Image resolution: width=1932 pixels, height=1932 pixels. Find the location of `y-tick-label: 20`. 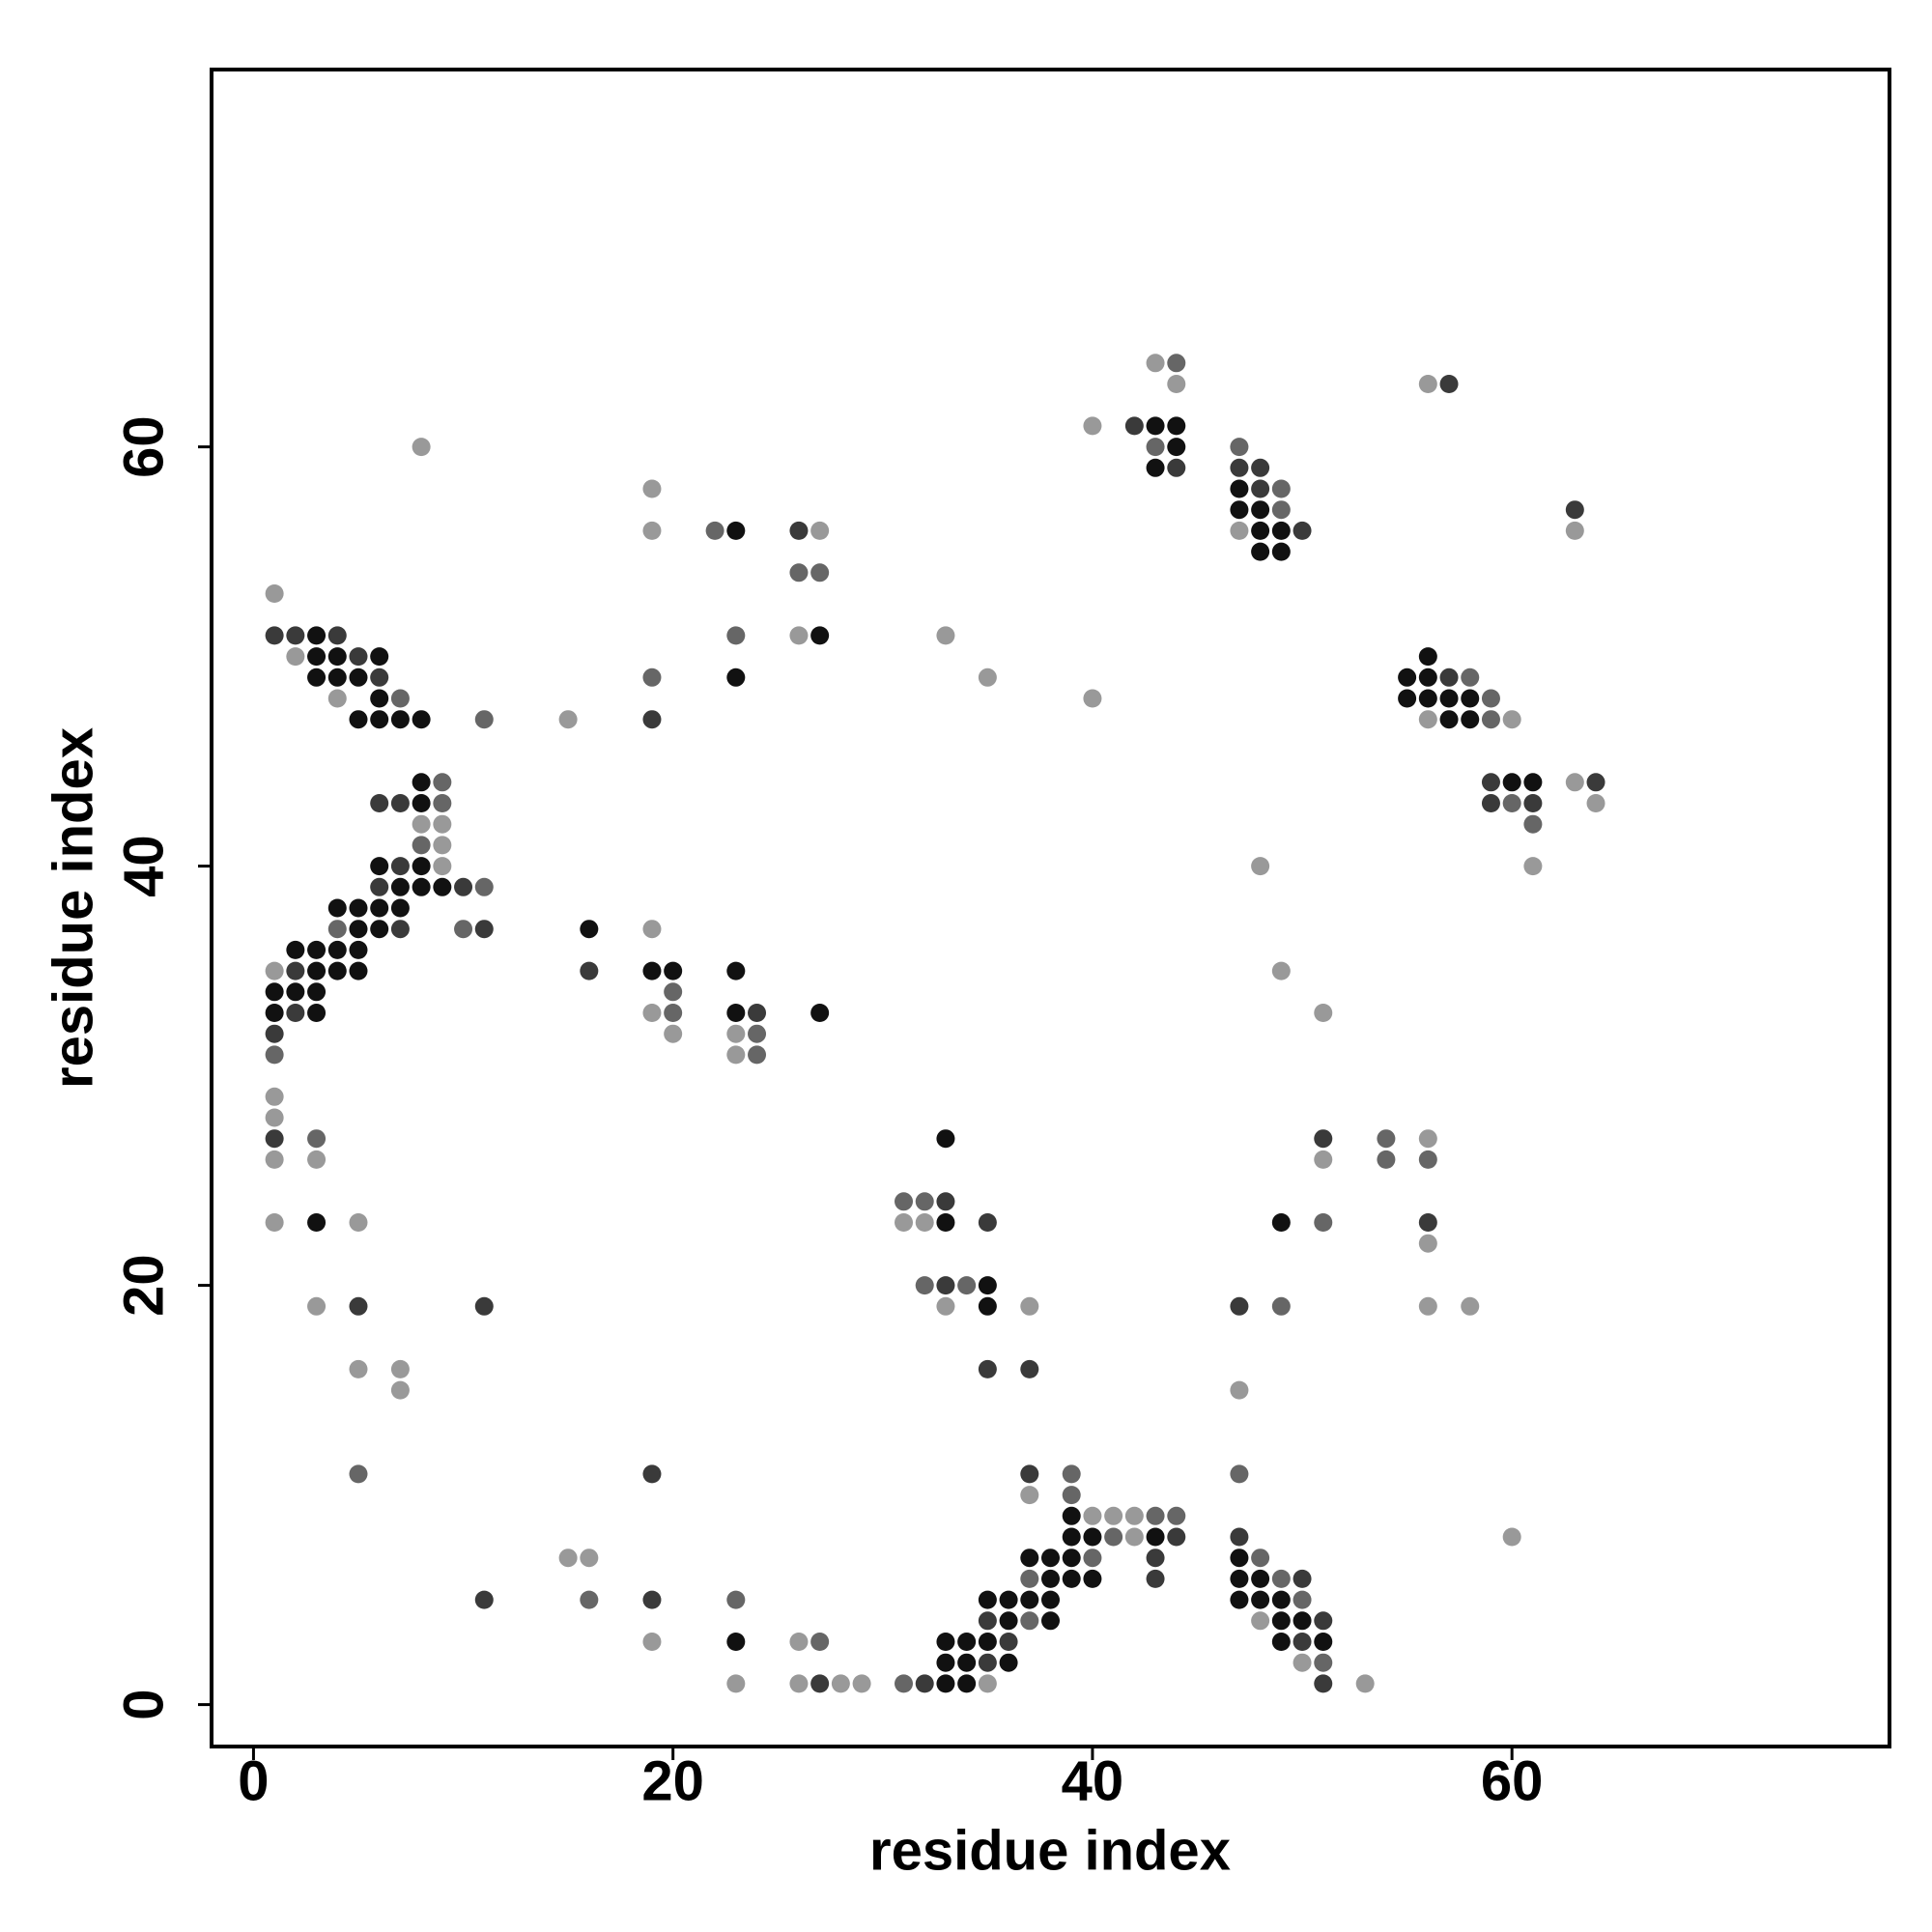

y-tick-label: 20 is located at coordinates (143, 1285).